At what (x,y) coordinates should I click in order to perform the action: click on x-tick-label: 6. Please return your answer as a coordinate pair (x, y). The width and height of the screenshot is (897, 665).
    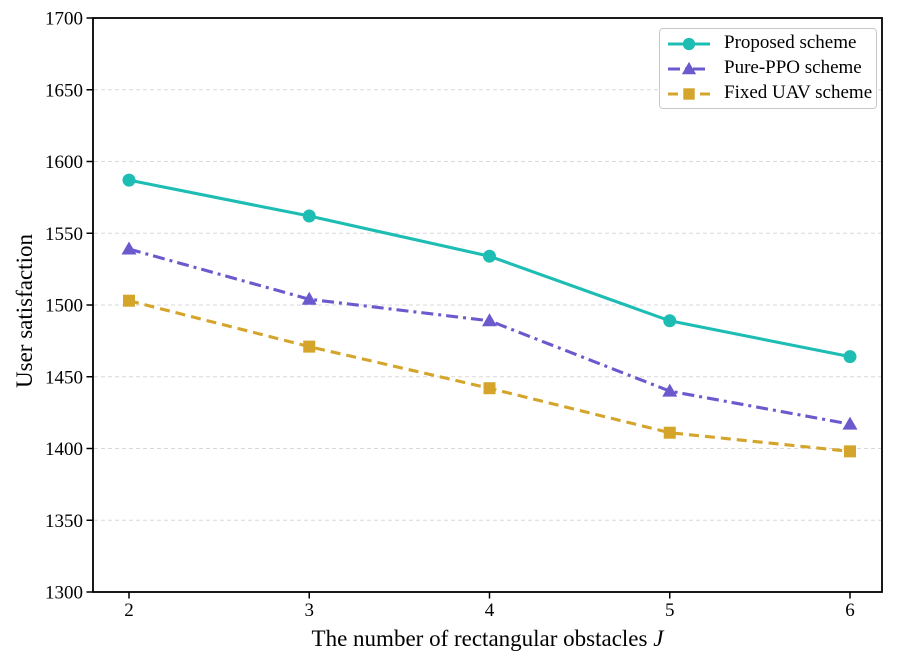
    Looking at the image, I should click on (850, 610).